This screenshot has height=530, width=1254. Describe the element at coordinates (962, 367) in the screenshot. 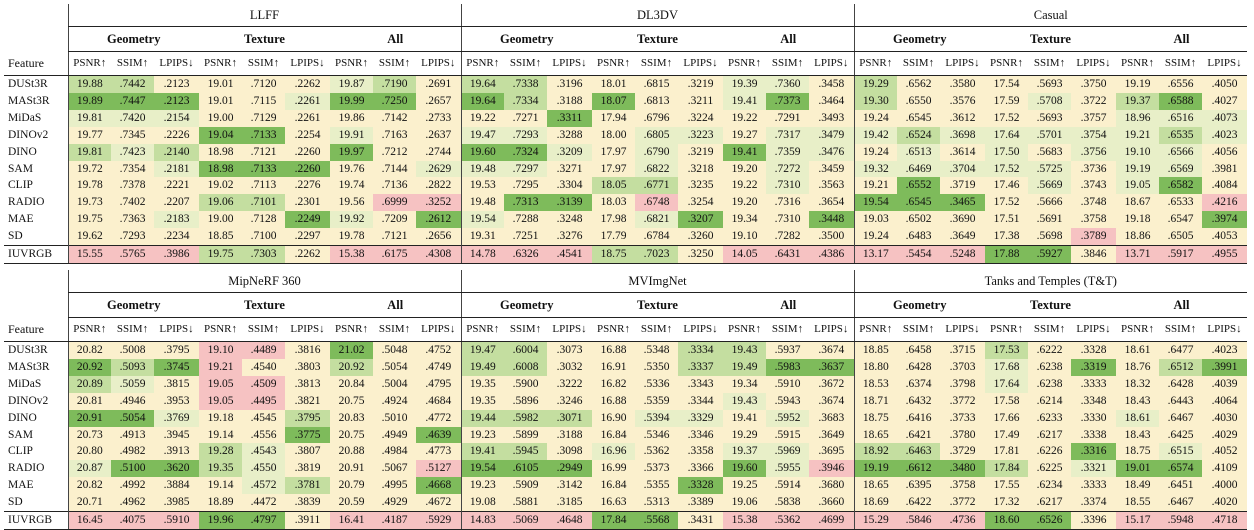

I see `metric-value-cell: .3703` at that location.